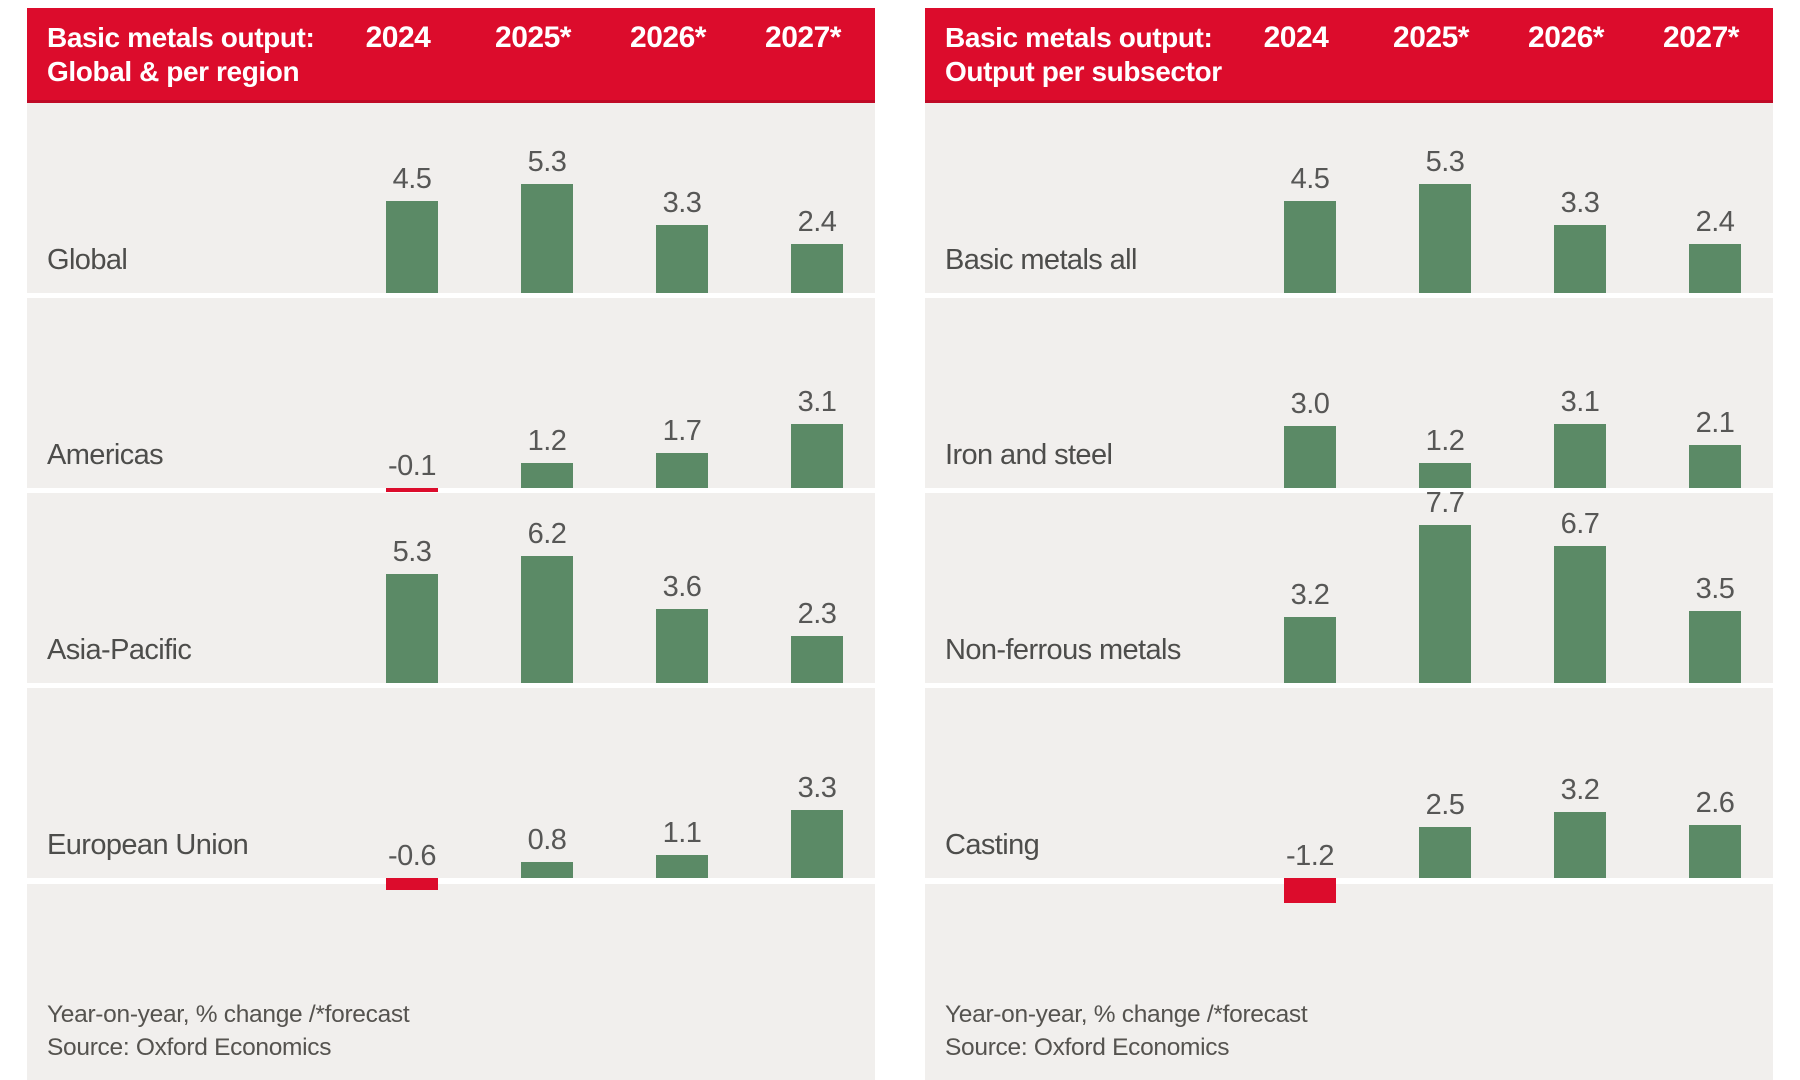 The width and height of the screenshot is (1800, 1080). I want to click on bar-value-label: 1.1, so click(682, 833).